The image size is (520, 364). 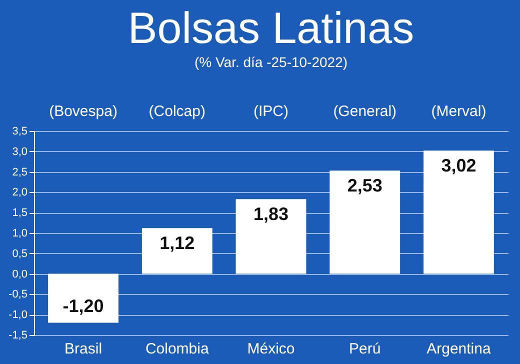 What do you see at coordinates (20, 192) in the screenshot?
I see `y-tick-label: 2,0` at bounding box center [20, 192].